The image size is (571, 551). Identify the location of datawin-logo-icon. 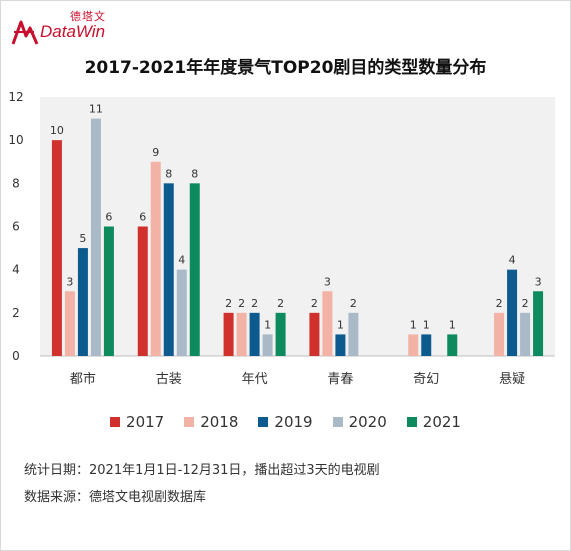
(25, 32).